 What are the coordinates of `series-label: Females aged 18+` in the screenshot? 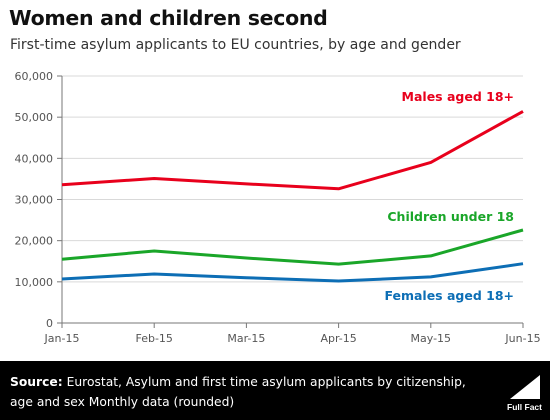 It's located at (449, 295).